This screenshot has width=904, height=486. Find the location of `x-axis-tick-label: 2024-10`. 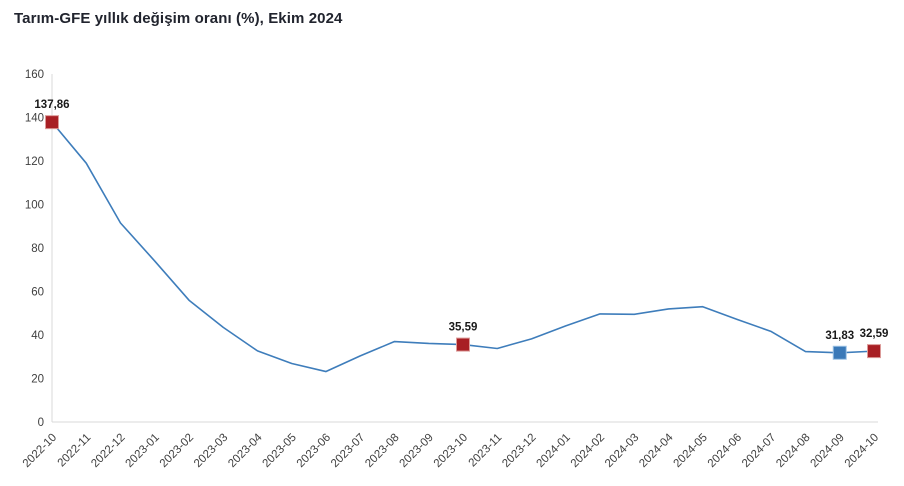

x-axis-tick-label: 2024-10 is located at coordinates (862, 451).